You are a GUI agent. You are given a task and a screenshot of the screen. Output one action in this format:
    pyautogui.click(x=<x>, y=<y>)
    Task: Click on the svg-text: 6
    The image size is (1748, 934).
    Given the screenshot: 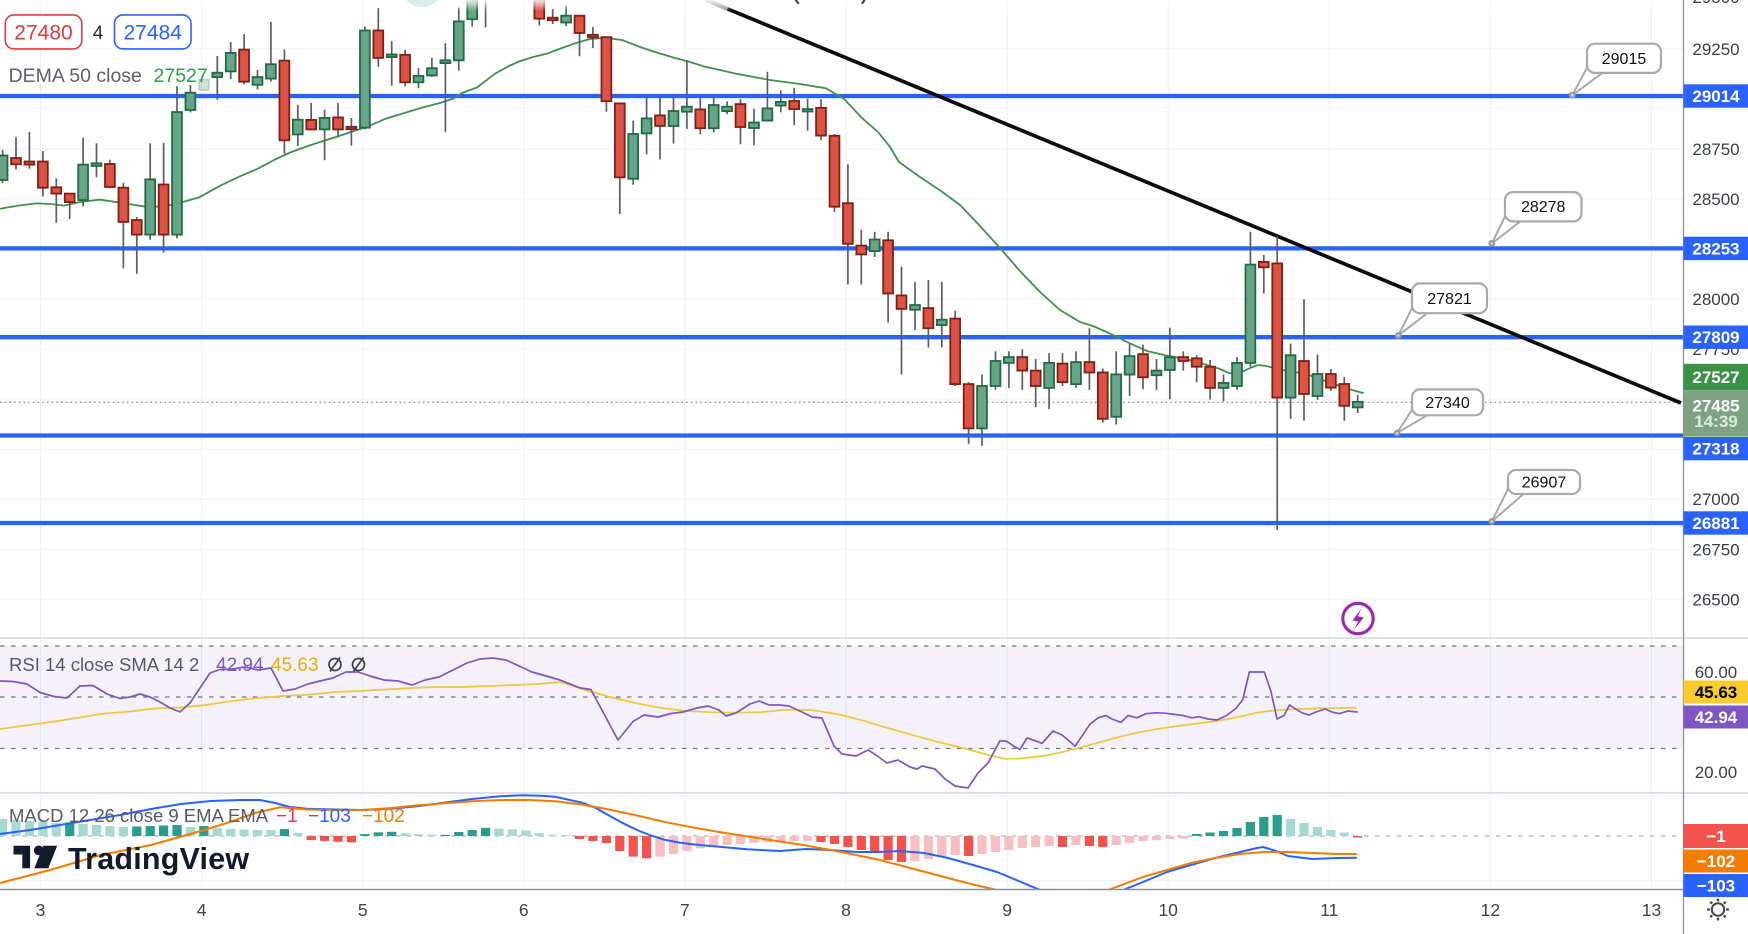 What is the action you would take?
    pyautogui.click(x=524, y=910)
    